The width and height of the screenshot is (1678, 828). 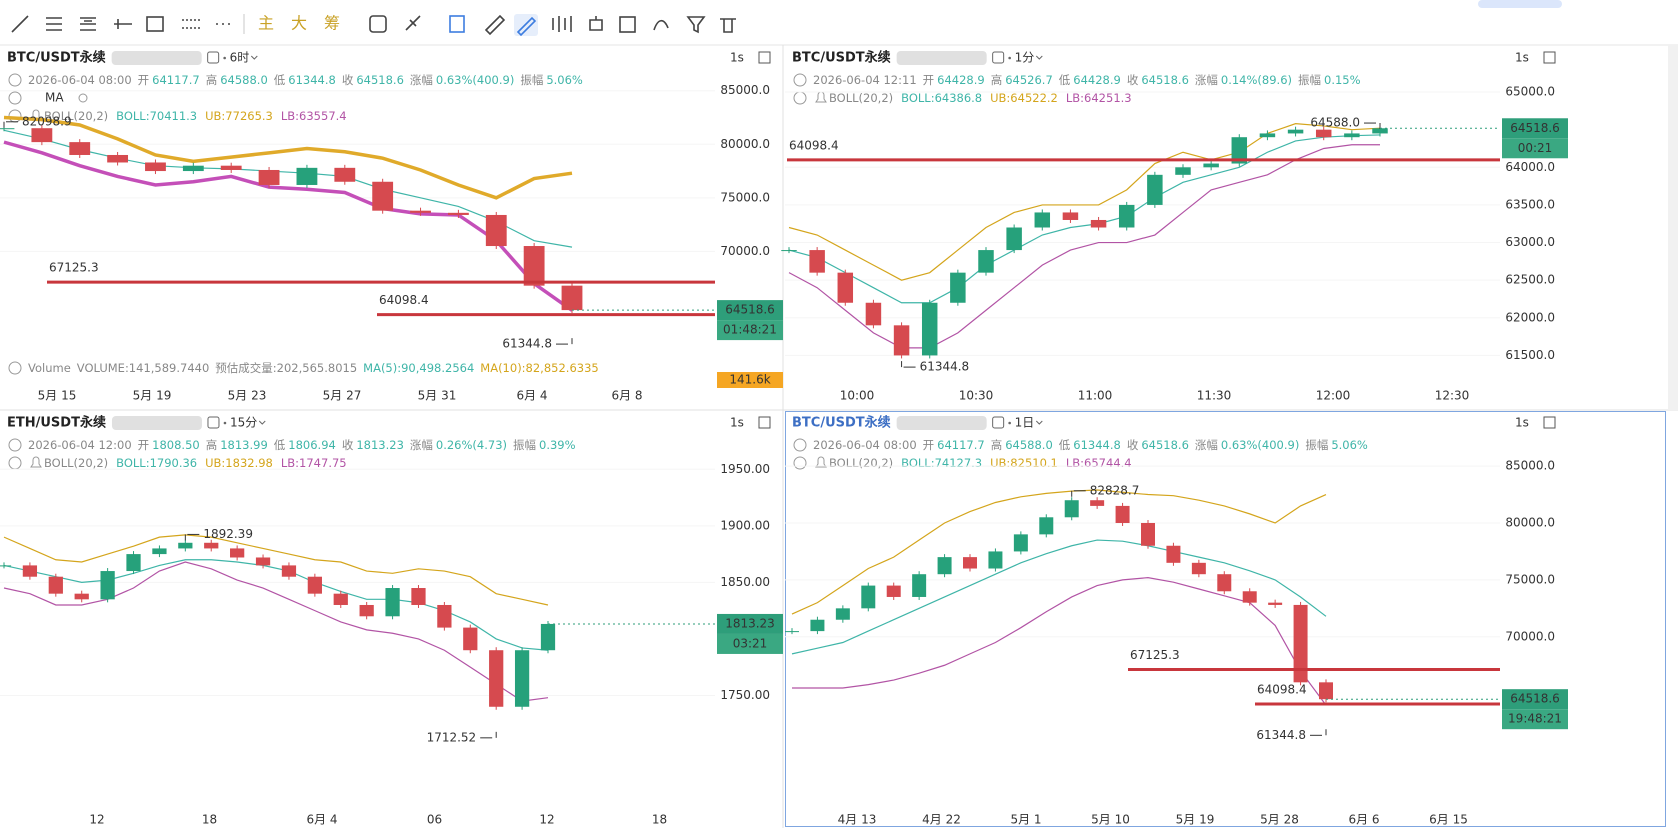 What do you see at coordinates (1673, 227) in the screenshot?
I see `scrollbar` at bounding box center [1673, 227].